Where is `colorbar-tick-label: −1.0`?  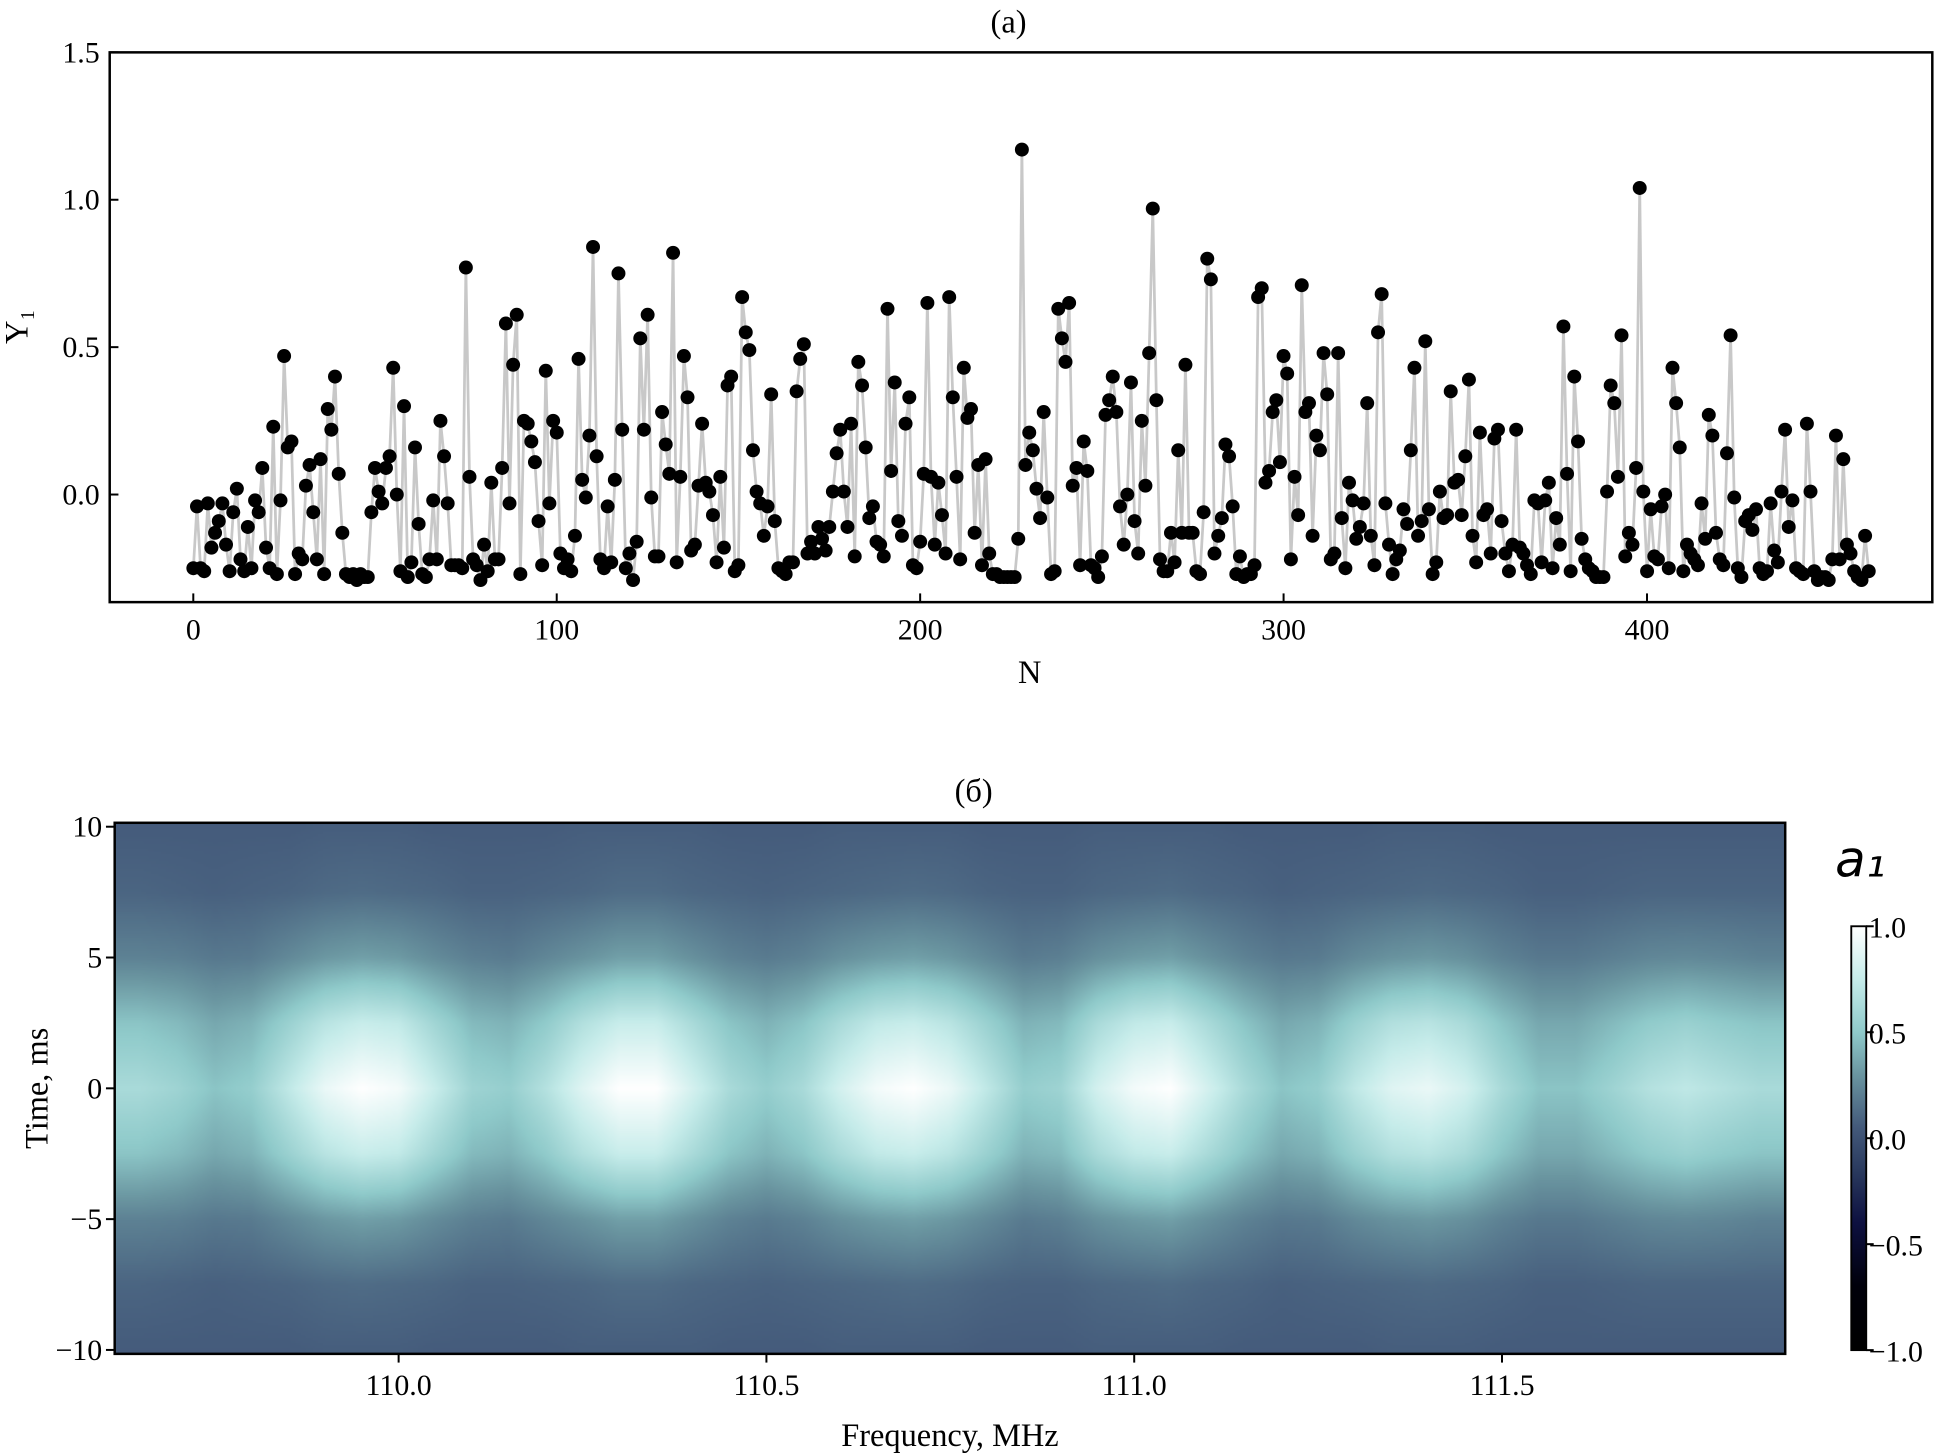 colorbar-tick-label: −1.0 is located at coordinates (1896, 1351).